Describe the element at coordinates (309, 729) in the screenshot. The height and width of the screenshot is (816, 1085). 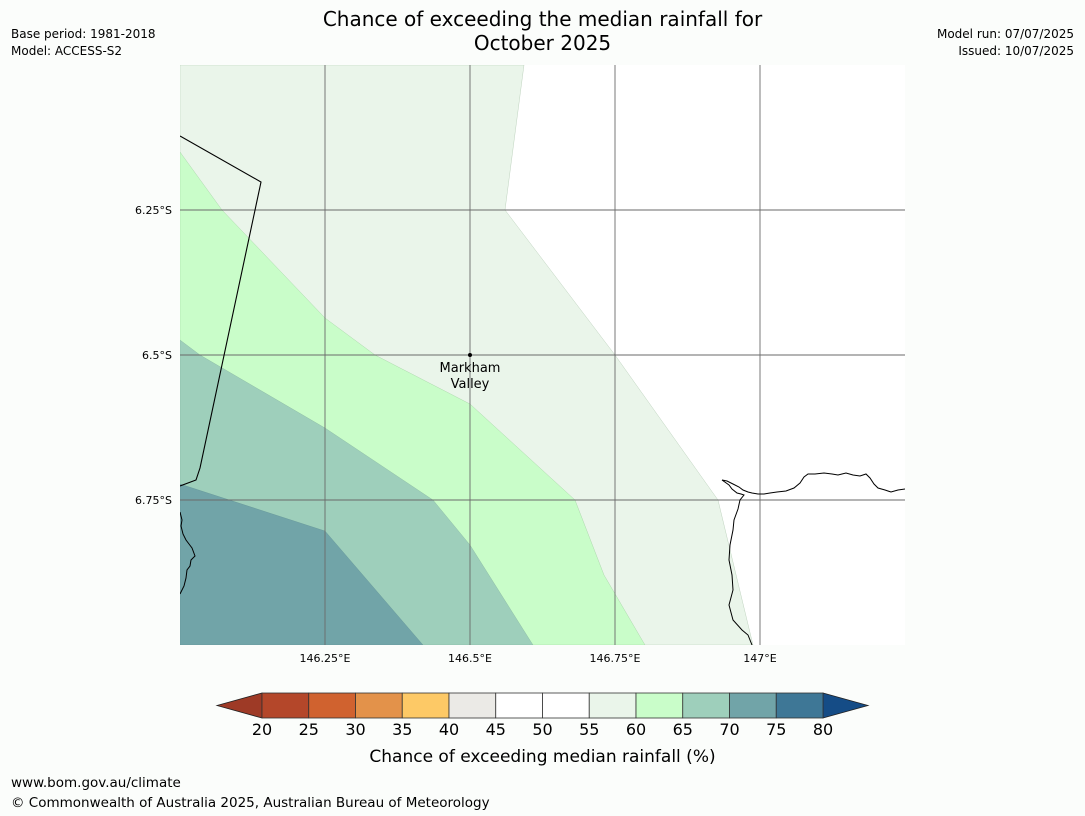
I see `colorbar-tick-25: 25` at that location.